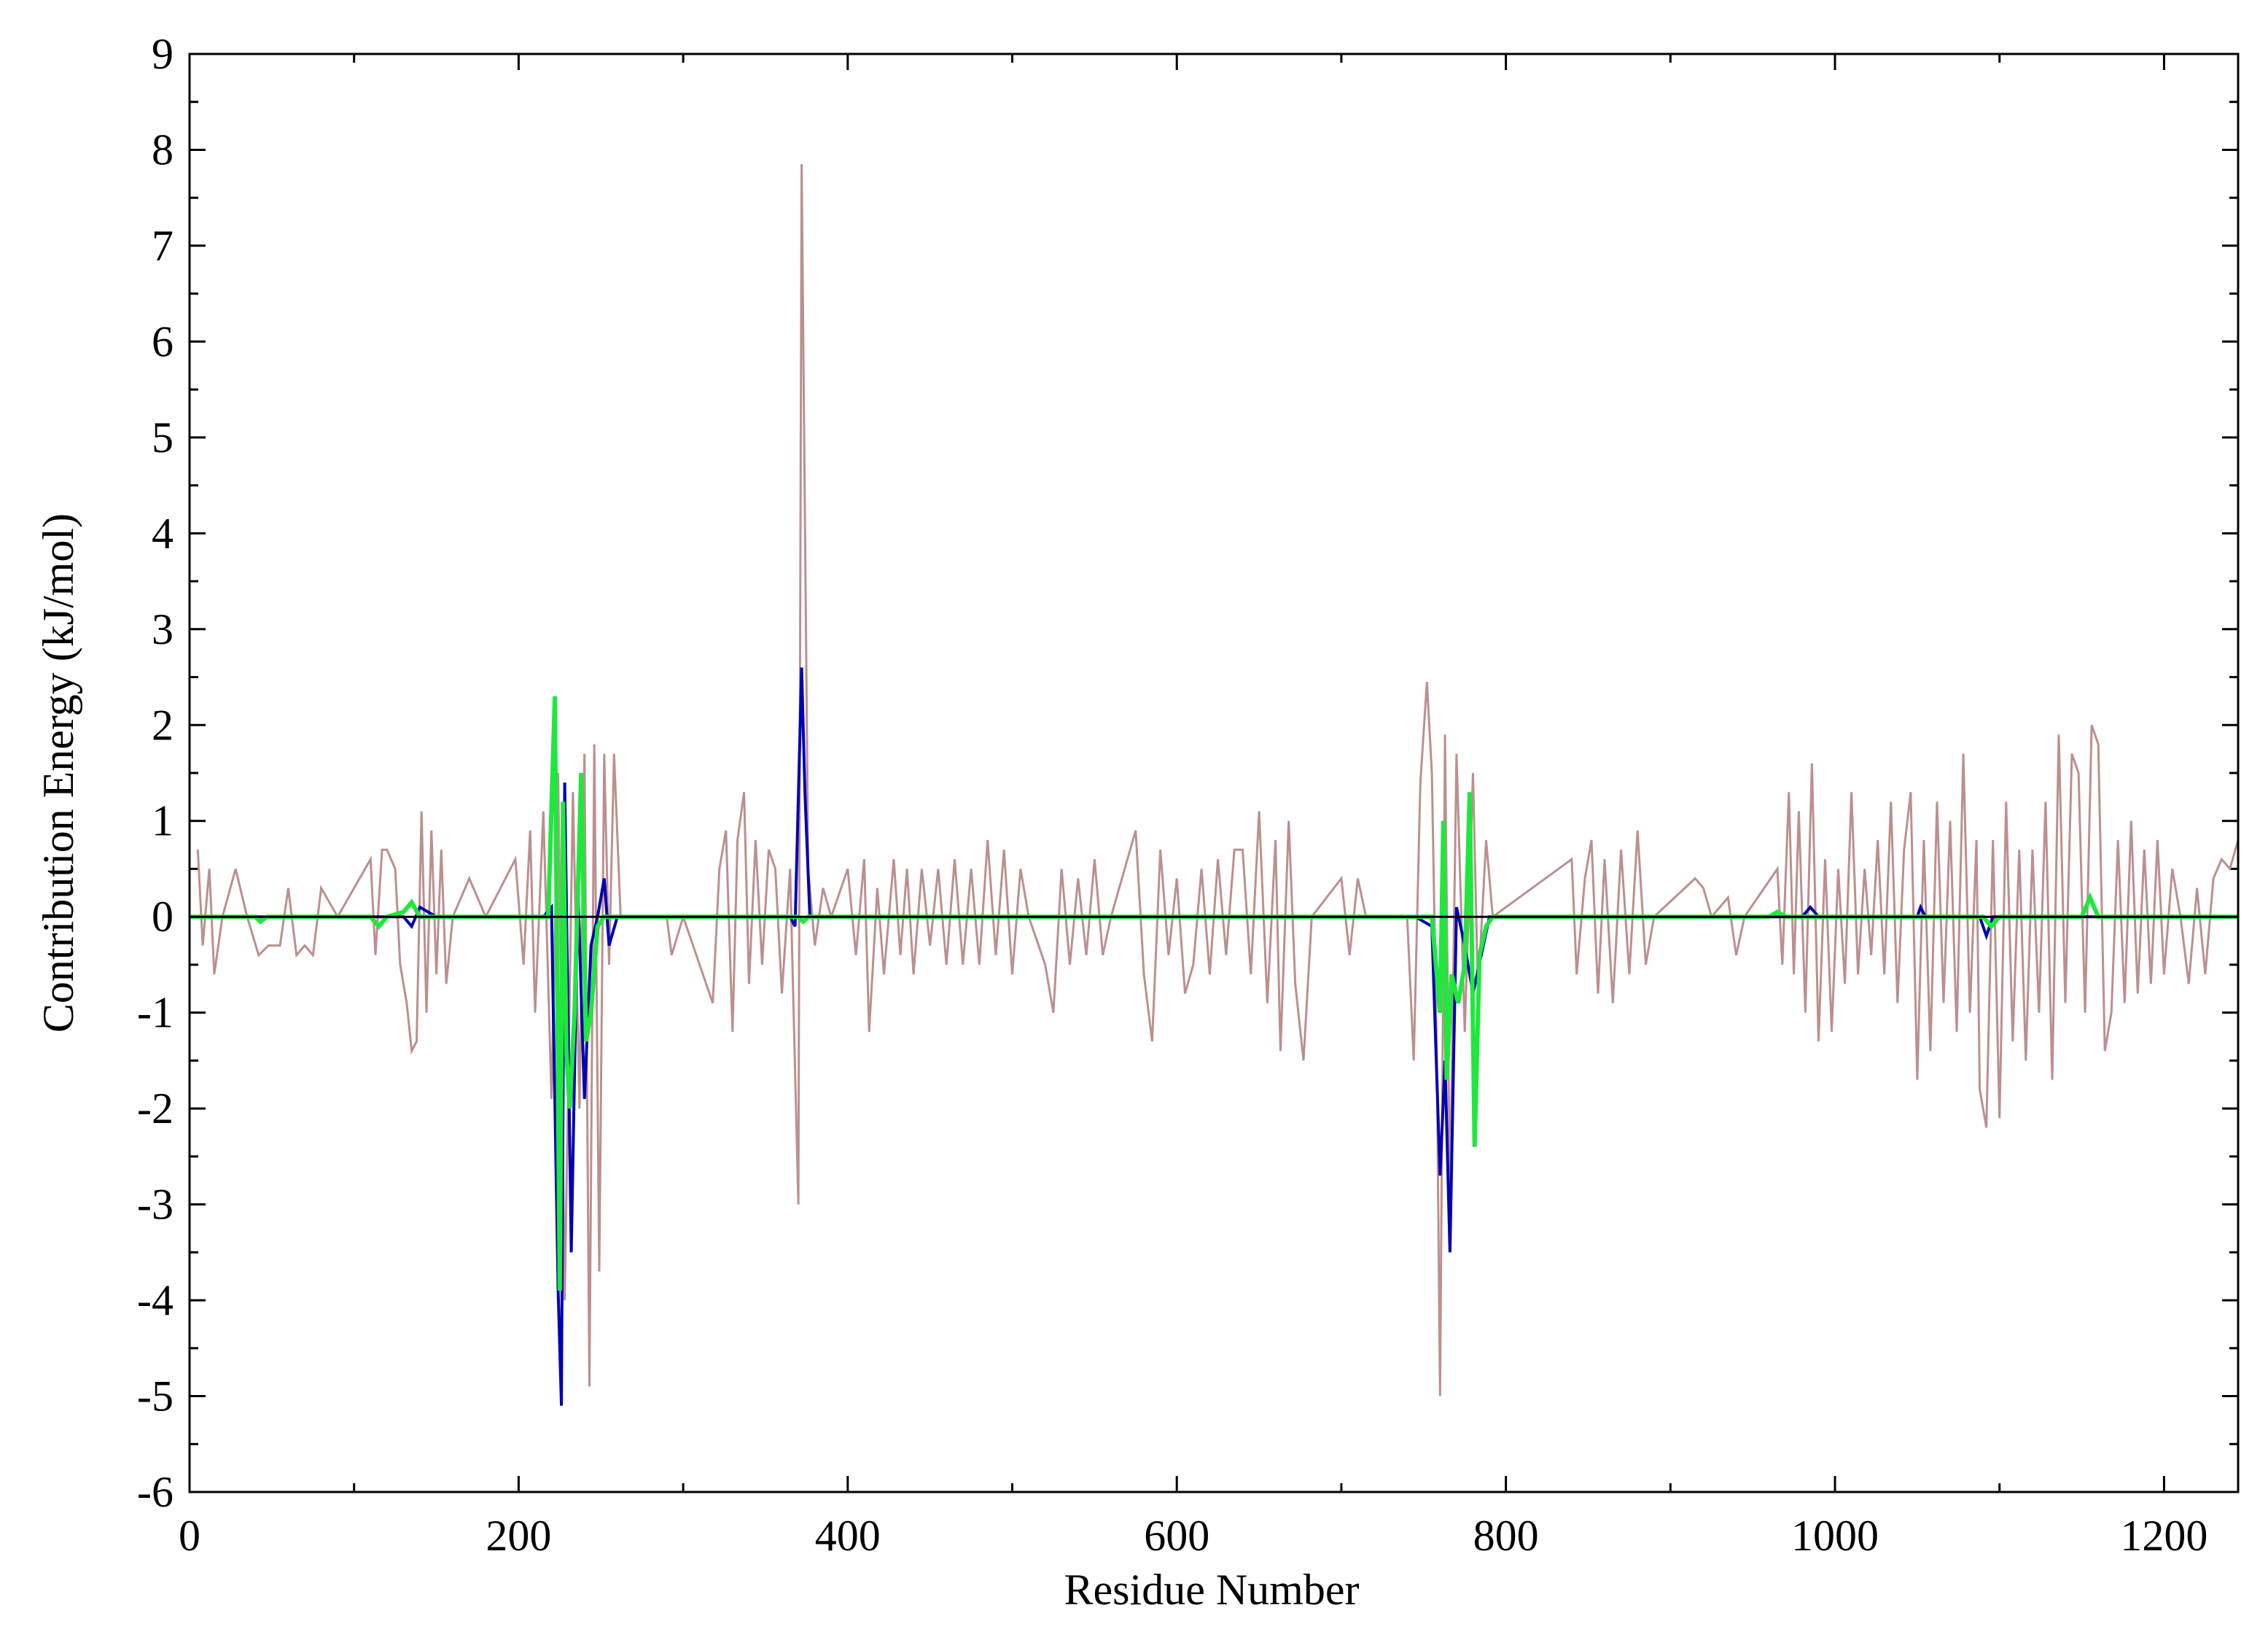  What do you see at coordinates (155, 1397) in the screenshot?
I see `y-tick-label: -5` at bounding box center [155, 1397].